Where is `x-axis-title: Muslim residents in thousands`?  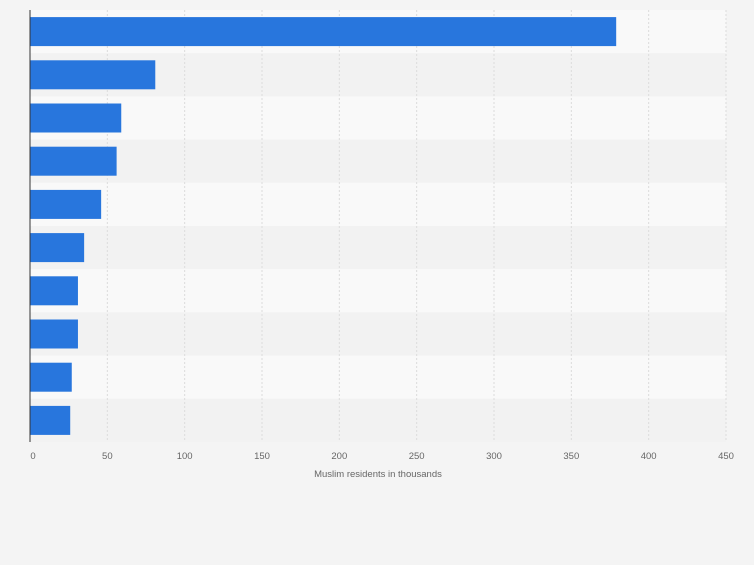 x-axis-title: Muslim residents in thousands is located at coordinates (378, 474).